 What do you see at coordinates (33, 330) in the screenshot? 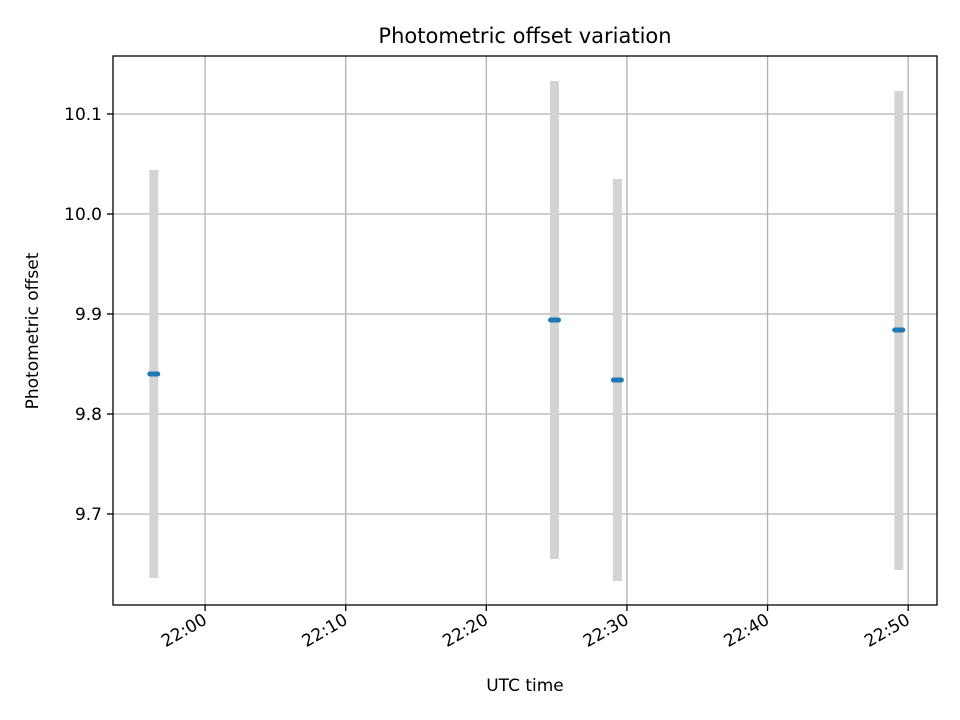
I see `y-axis-label: Photometric offset` at bounding box center [33, 330].